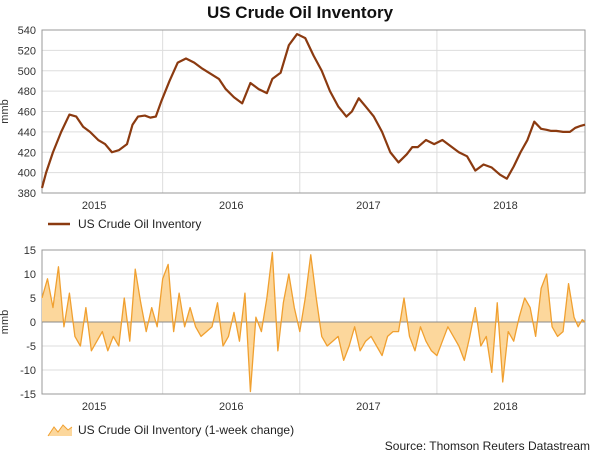  I want to click on y-tick-label: 15, so click(30, 251).